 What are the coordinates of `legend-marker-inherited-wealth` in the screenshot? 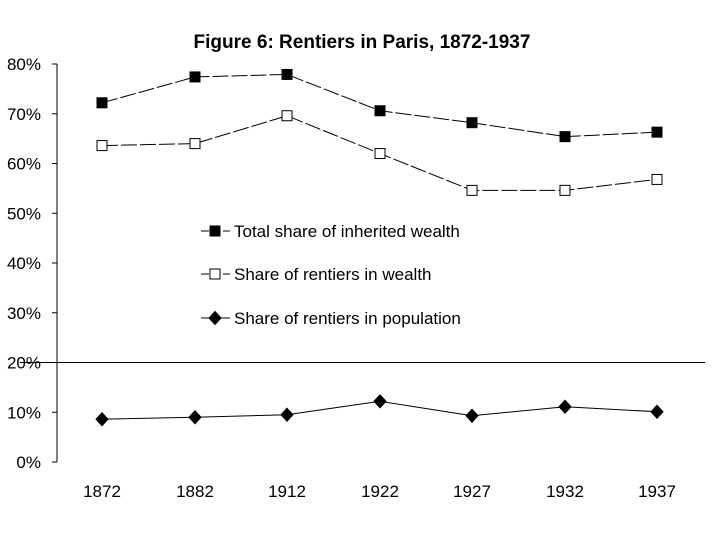 It's located at (215, 231).